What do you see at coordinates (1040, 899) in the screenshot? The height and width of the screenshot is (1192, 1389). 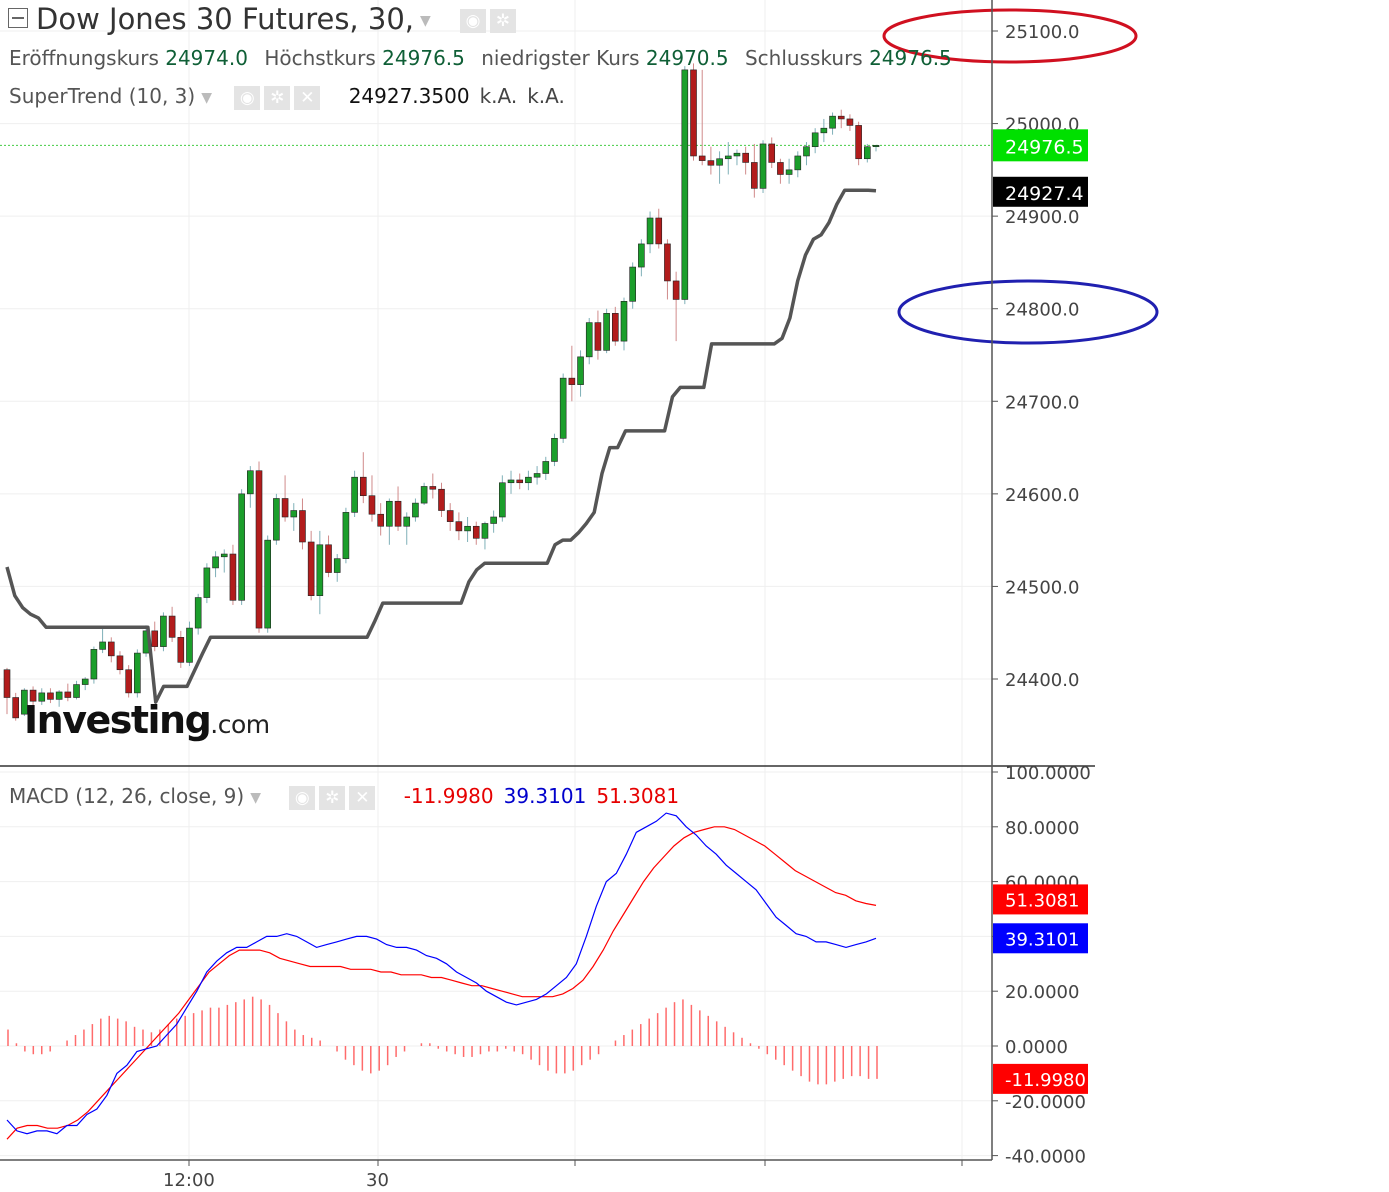 I see `signal-badge` at bounding box center [1040, 899].